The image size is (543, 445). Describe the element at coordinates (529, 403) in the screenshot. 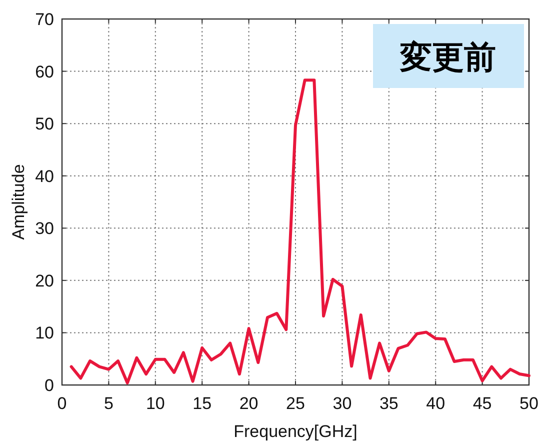

I see `x-tick-label: 50` at that location.